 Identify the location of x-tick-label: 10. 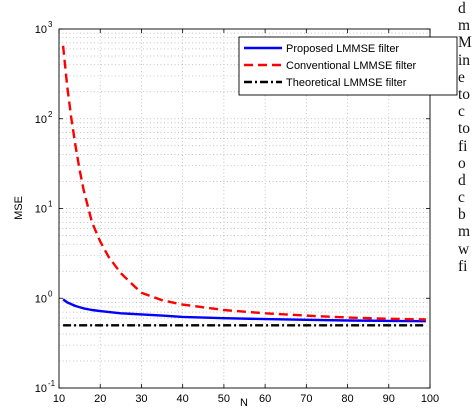
(59, 399).